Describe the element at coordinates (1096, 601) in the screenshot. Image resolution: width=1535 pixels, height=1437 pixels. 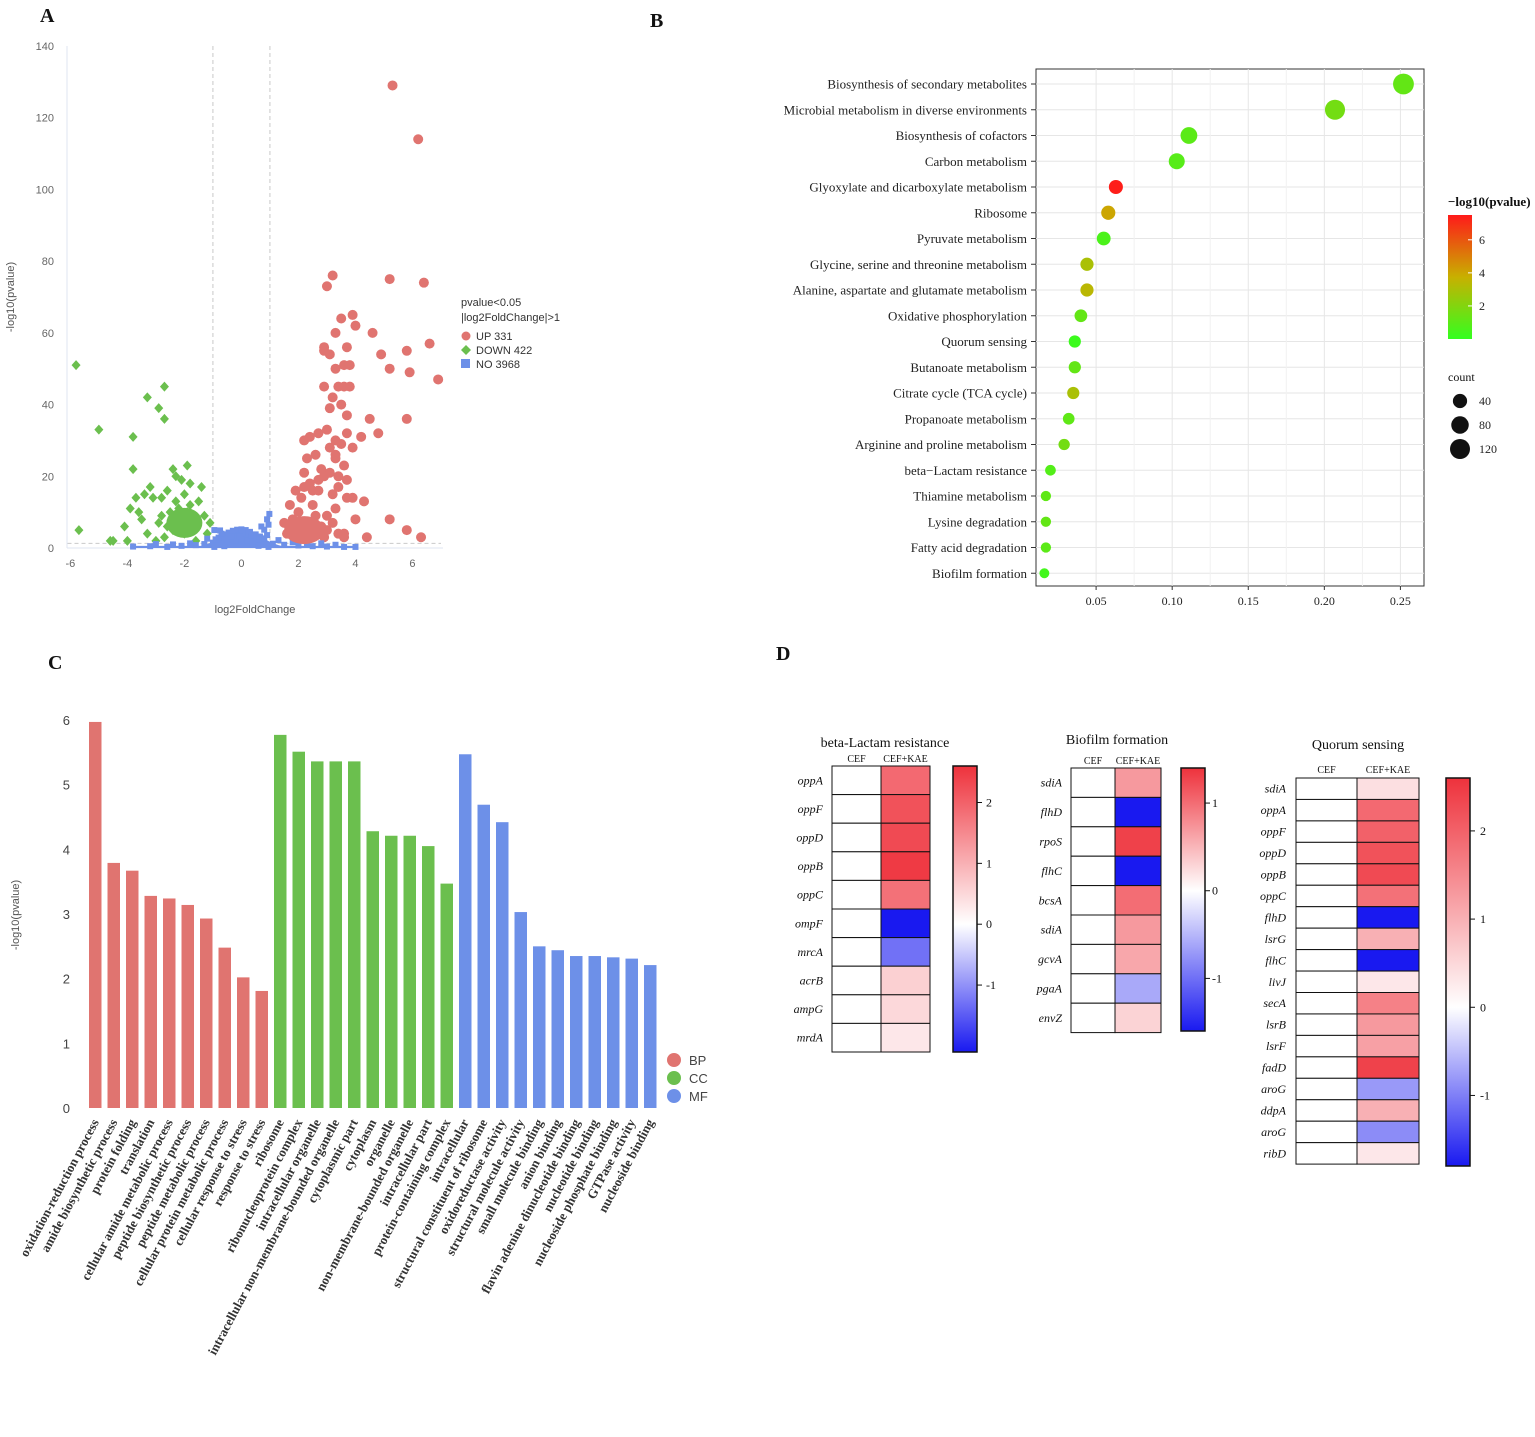
I see `bubble-x-tick: 0.05` at that location.